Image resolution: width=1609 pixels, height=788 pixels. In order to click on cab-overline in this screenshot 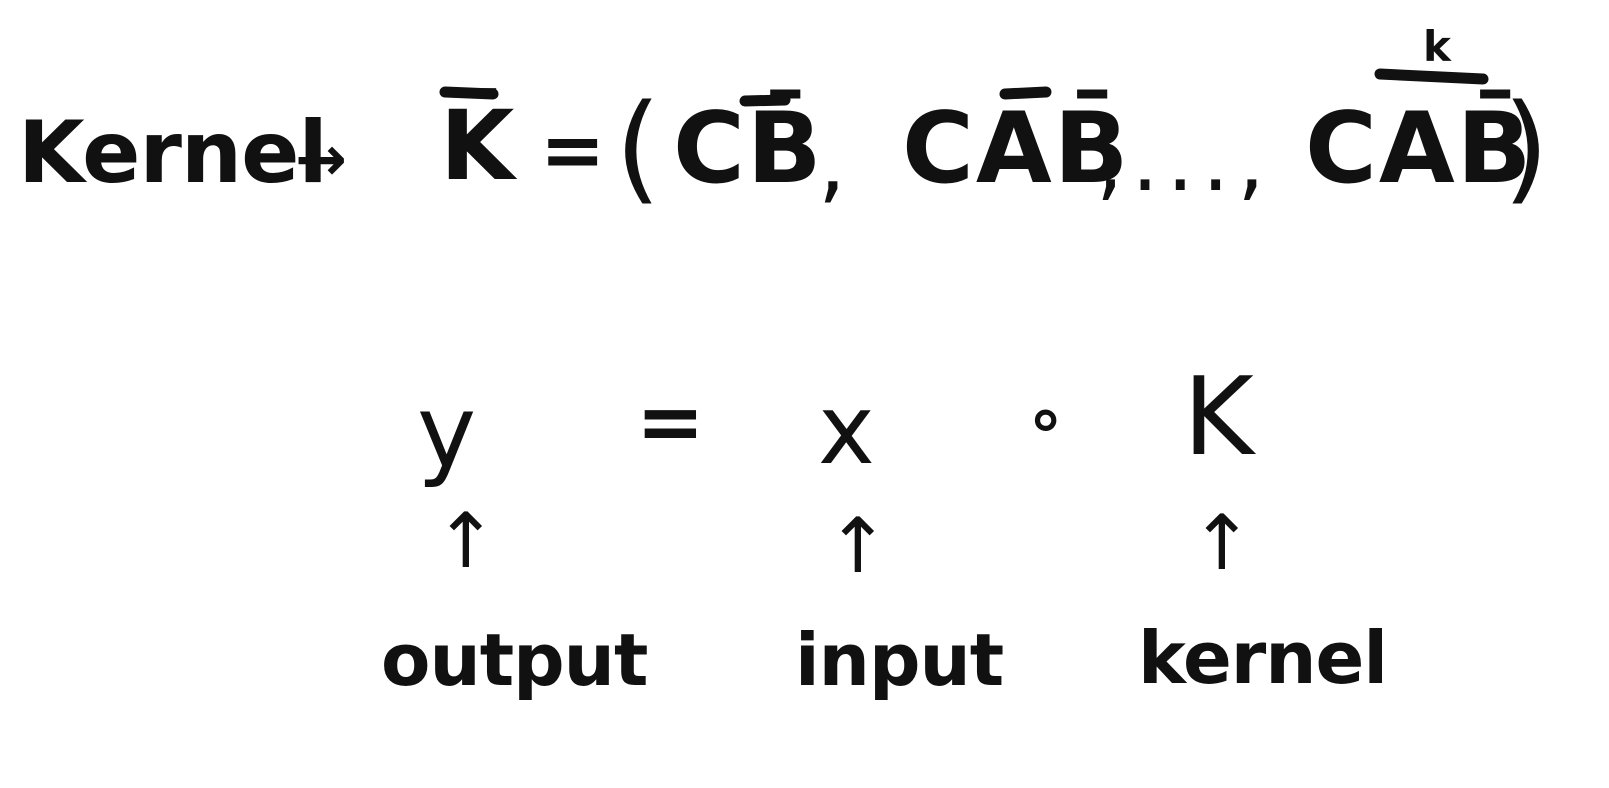, I will do `click(1431, 76)`.